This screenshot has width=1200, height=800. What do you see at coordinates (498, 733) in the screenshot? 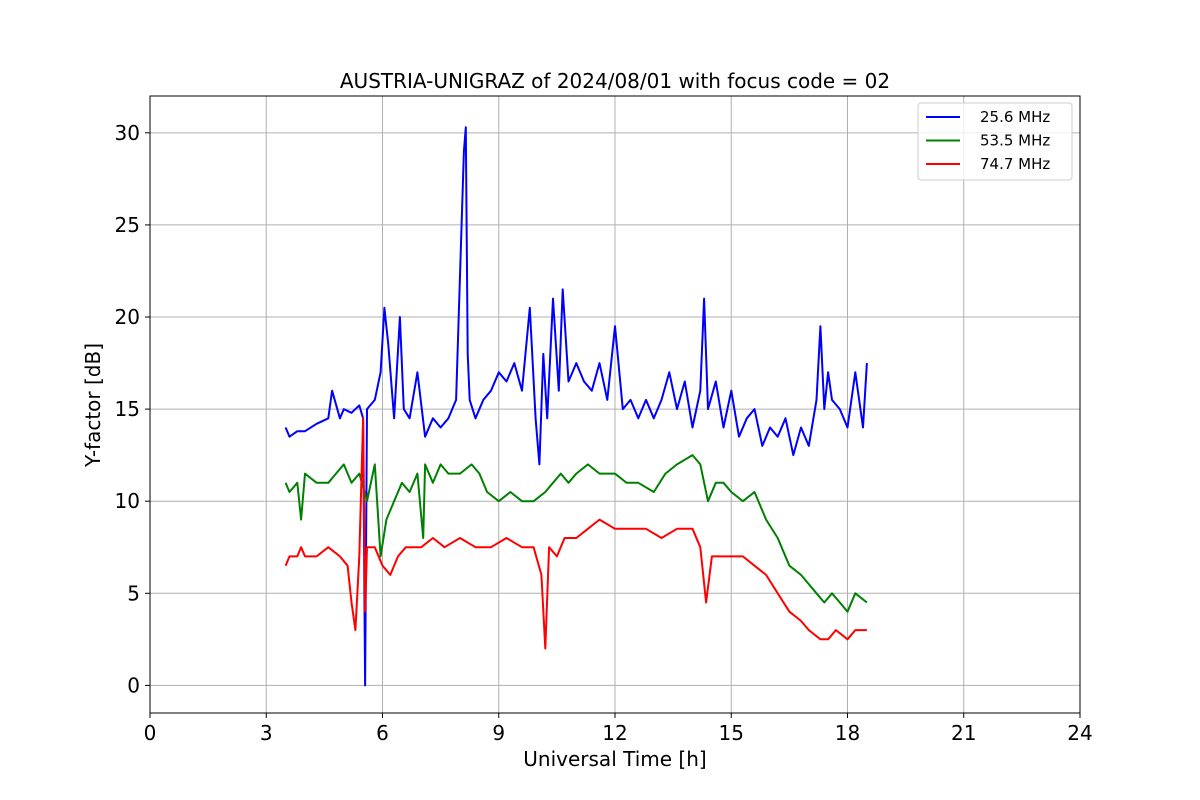
I see `x-tick-label: 9` at bounding box center [498, 733].